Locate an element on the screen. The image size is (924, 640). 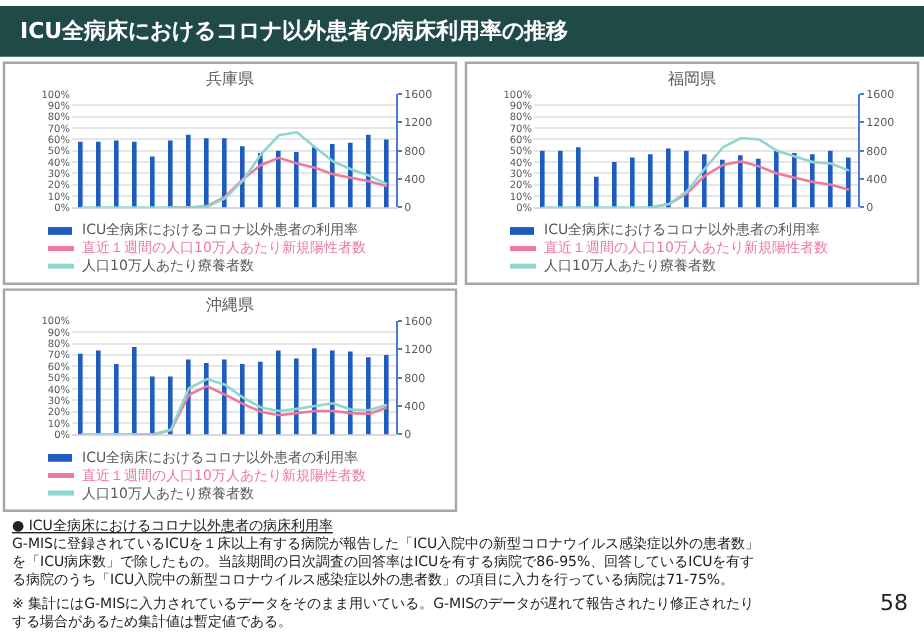
text: ICU全病床におけるコロナ以外患者の病床利用率の推移 is located at coordinates (294, 31).